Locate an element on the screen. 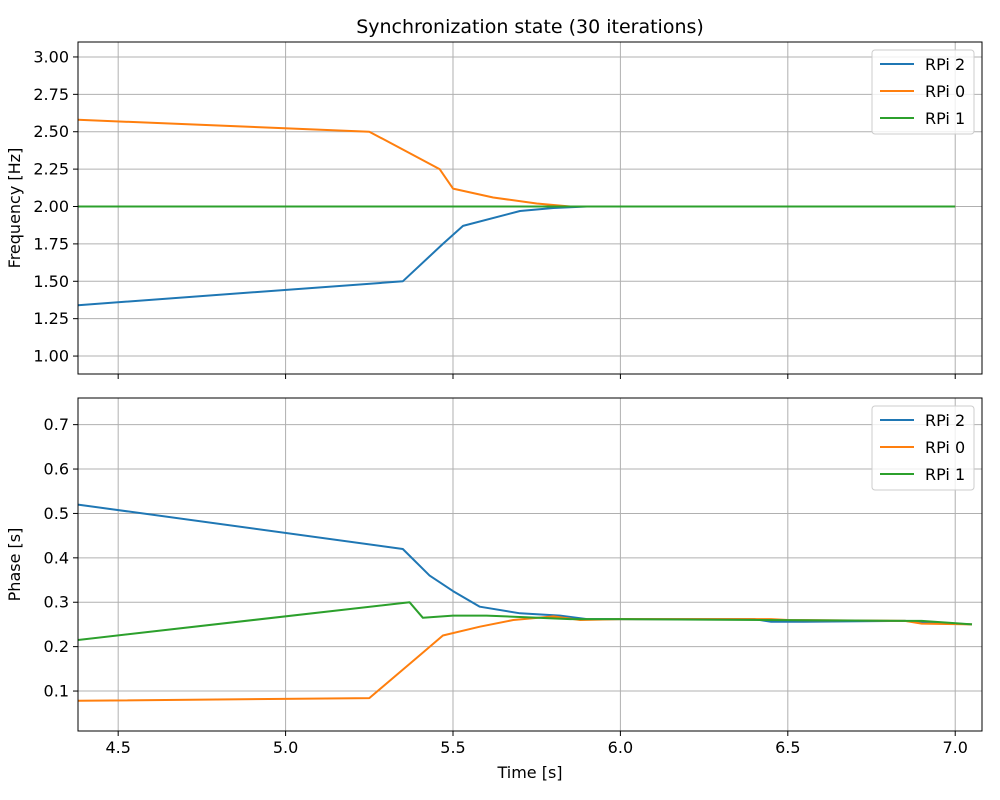 The width and height of the screenshot is (1000, 800). frequency-legend-label-0: RPi 2 is located at coordinates (945, 64).